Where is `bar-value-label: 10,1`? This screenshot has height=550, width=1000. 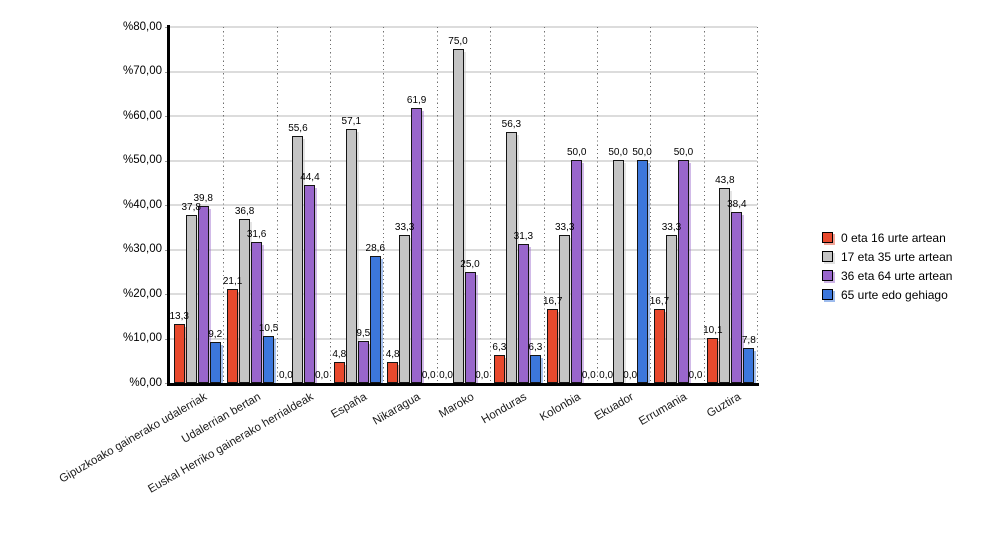 bar-value-label: 10,1 is located at coordinates (713, 330).